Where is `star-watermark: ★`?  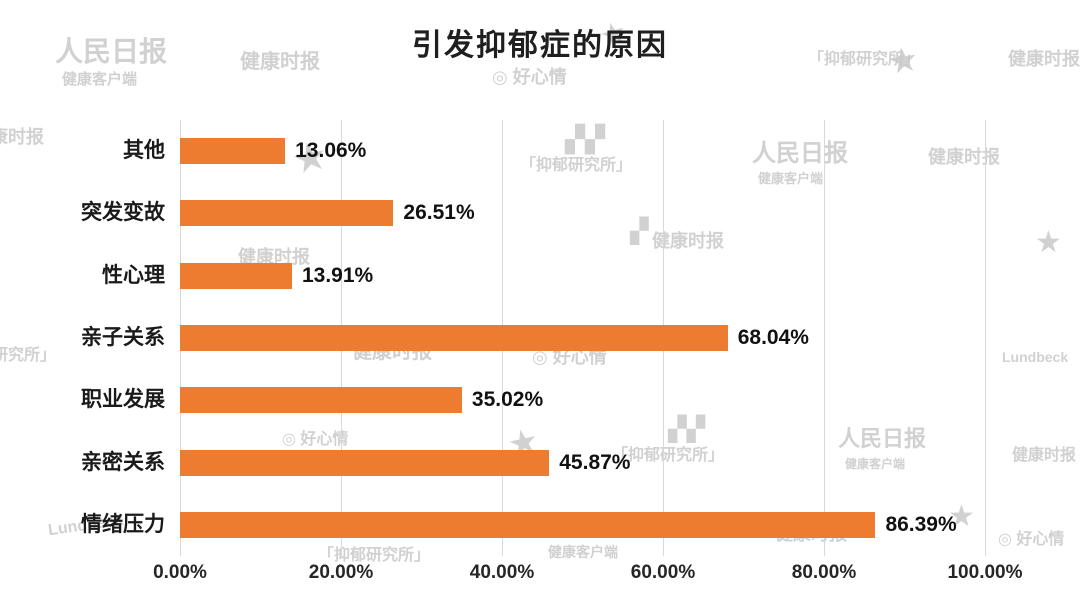 star-watermark: ★ is located at coordinates (1048, 242).